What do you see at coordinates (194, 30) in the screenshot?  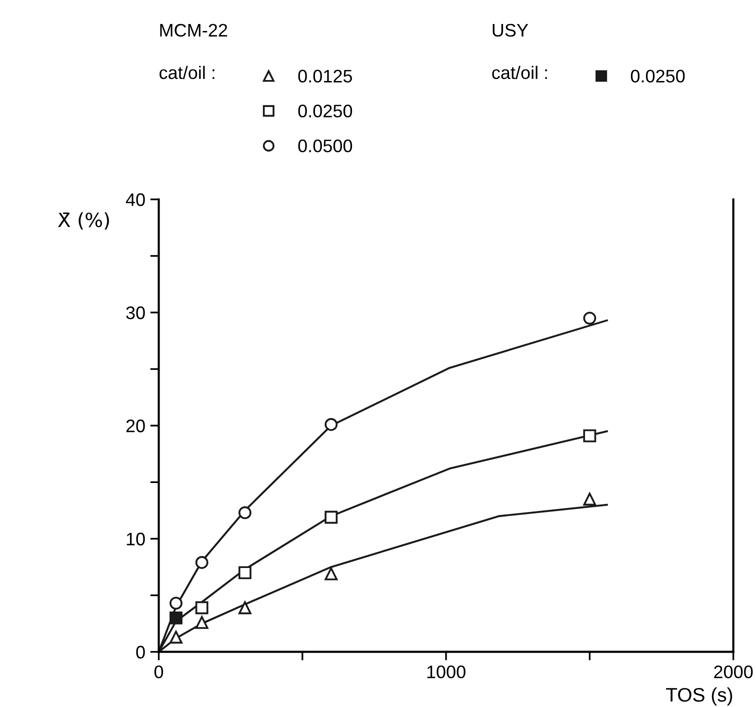 I see `text: MCM-22` at bounding box center [194, 30].